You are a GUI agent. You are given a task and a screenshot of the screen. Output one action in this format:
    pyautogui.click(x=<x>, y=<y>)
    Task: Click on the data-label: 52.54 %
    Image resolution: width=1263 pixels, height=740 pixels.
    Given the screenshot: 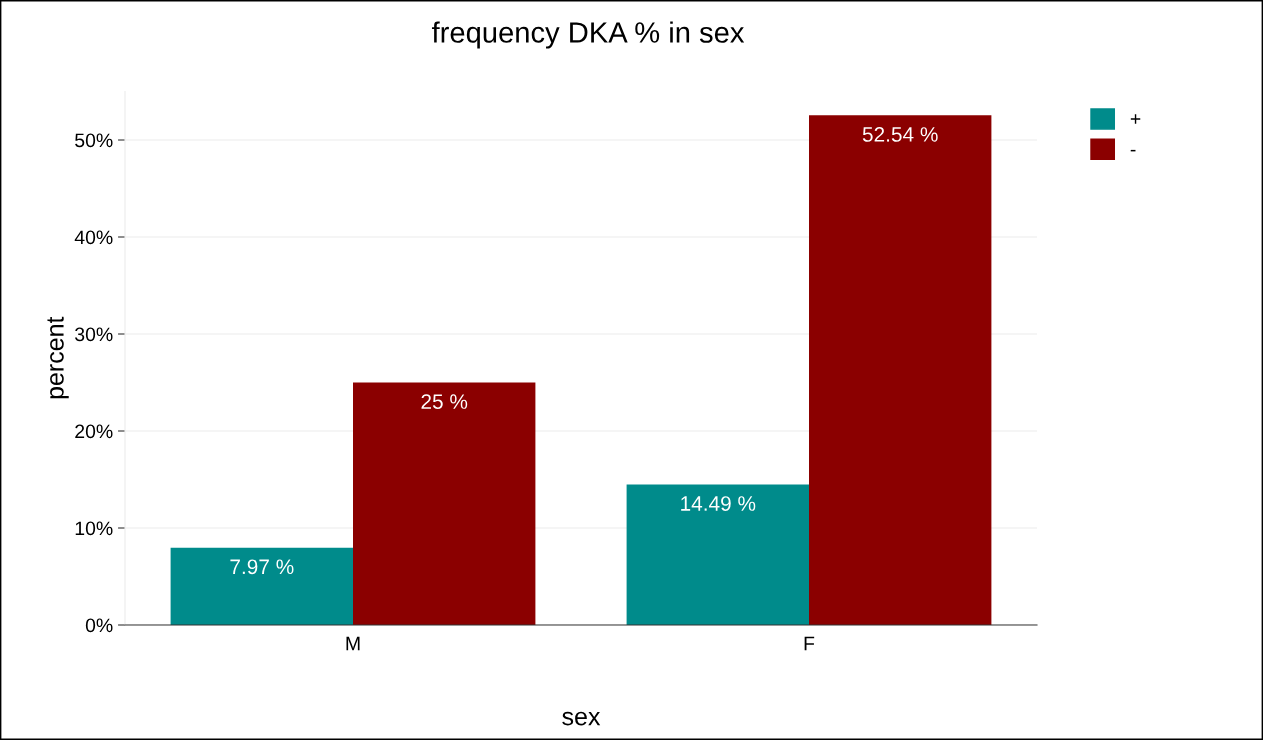 What is the action you would take?
    pyautogui.click(x=900, y=134)
    